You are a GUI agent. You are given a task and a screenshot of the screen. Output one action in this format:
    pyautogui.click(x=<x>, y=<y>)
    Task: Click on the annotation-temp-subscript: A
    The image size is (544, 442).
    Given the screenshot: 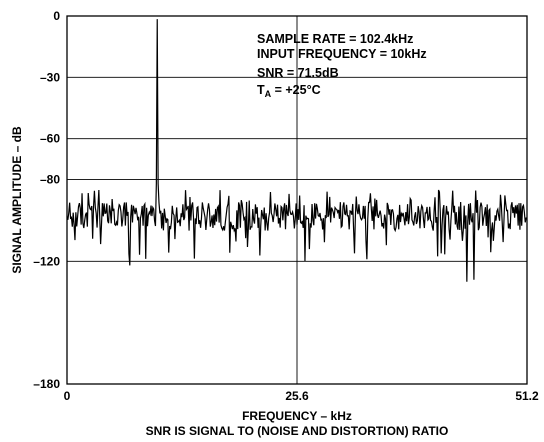 What is the action you would take?
    pyautogui.click(x=268, y=94)
    